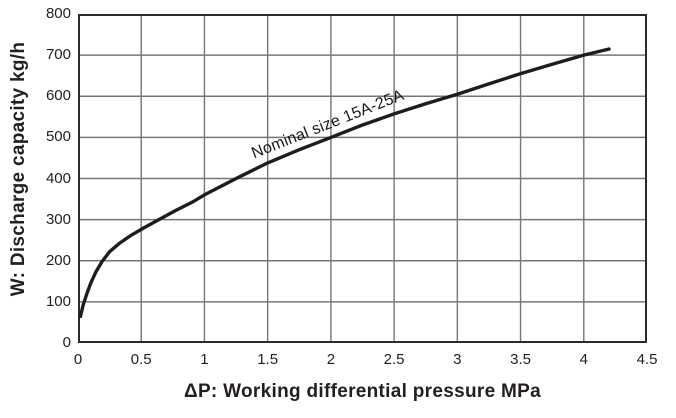  Describe the element at coordinates (583, 359) in the screenshot. I see `x-tick-label: 4` at that location.